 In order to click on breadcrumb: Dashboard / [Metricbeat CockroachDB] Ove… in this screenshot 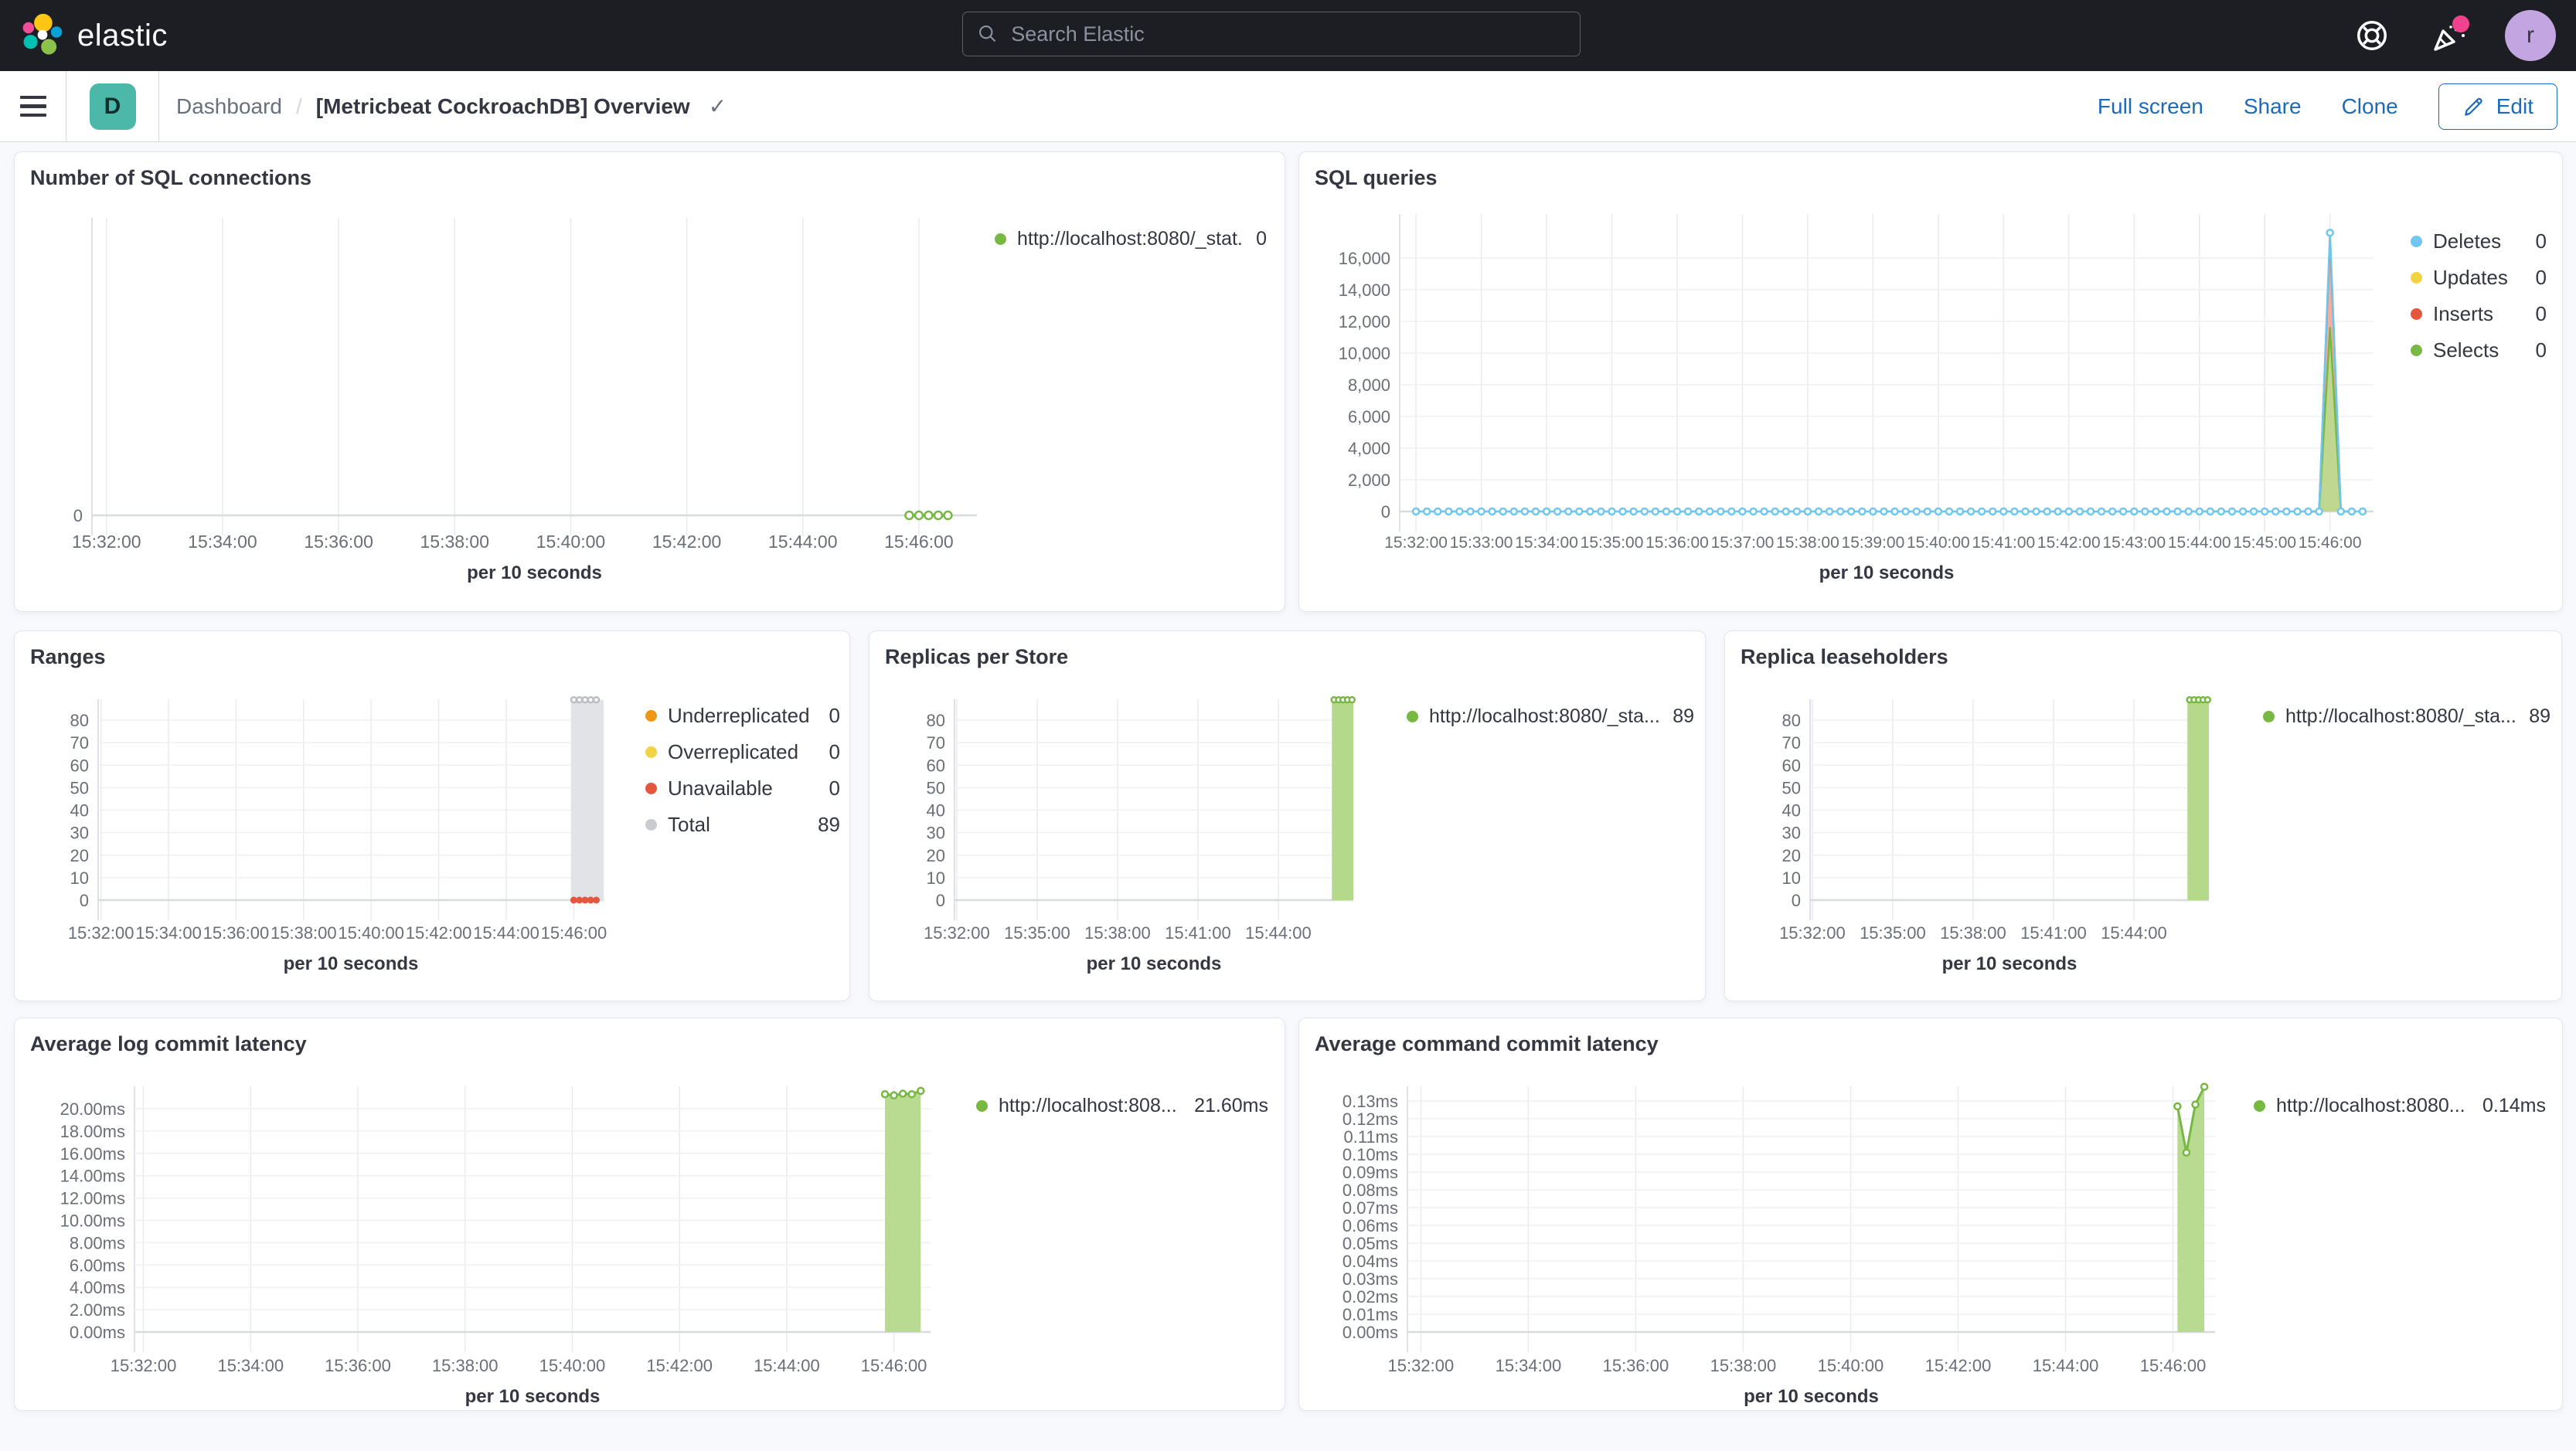, I will do `click(451, 106)`.